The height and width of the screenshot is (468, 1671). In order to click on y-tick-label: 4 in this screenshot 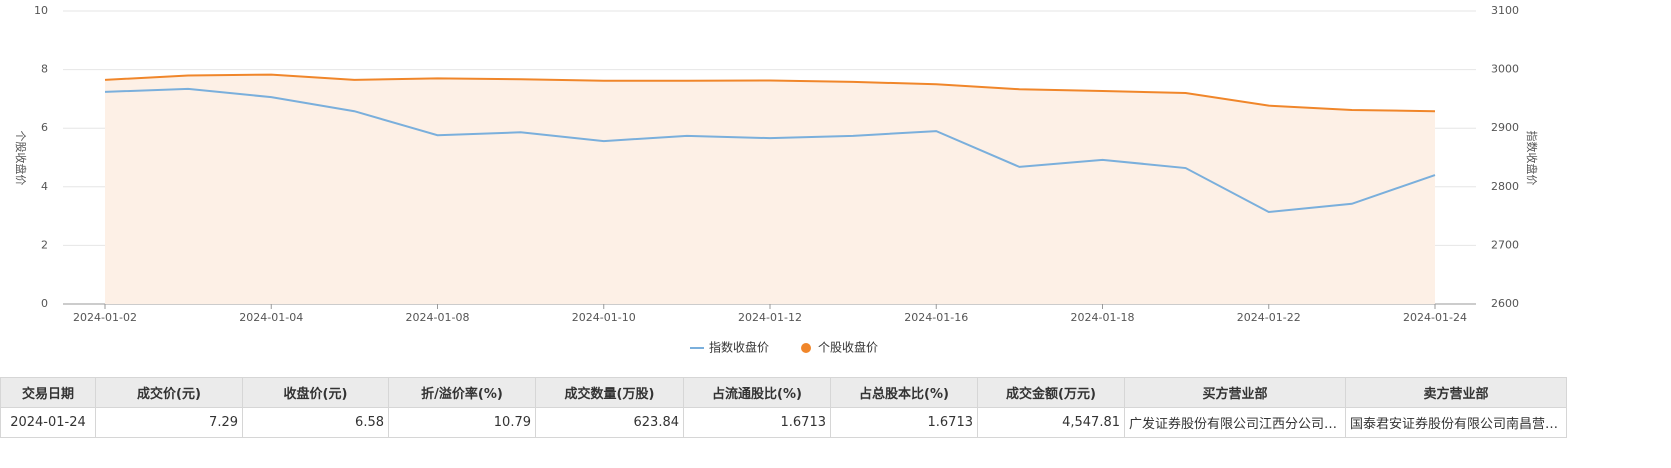, I will do `click(44, 186)`.